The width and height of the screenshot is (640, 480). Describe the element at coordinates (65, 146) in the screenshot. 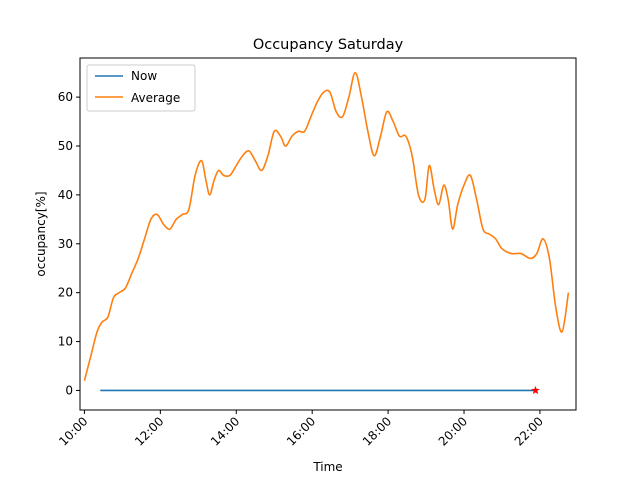

I see `y-tick-label: 50` at that location.